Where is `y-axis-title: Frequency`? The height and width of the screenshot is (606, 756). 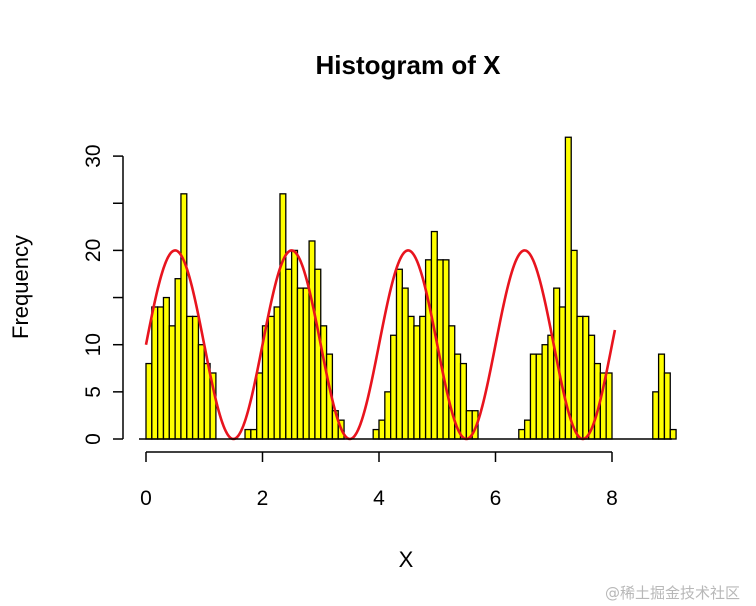
y-axis-title: Frequency is located at coordinates (20, 287).